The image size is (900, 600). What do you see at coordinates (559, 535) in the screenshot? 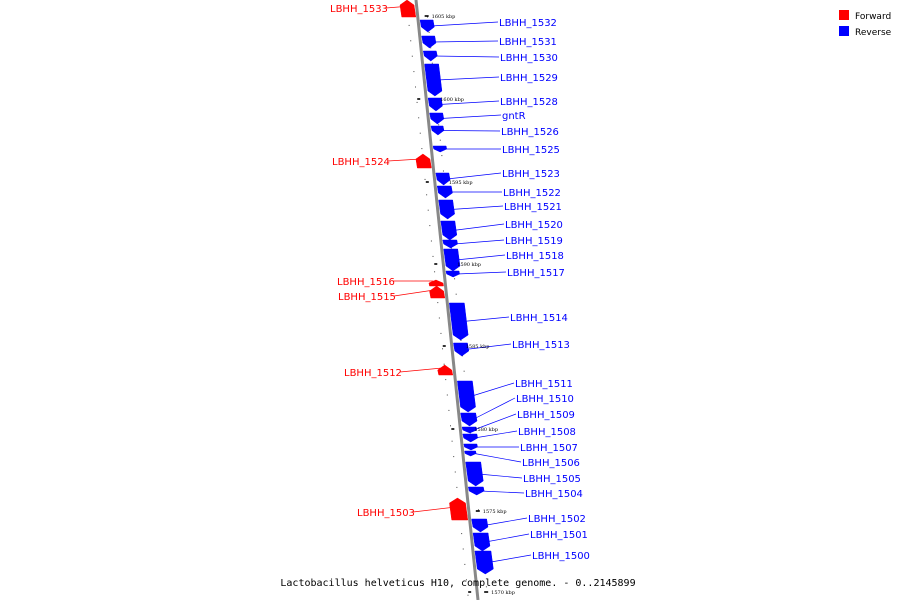
I see `gene-label-lbhh_1501: LBHH_1501` at bounding box center [559, 535].